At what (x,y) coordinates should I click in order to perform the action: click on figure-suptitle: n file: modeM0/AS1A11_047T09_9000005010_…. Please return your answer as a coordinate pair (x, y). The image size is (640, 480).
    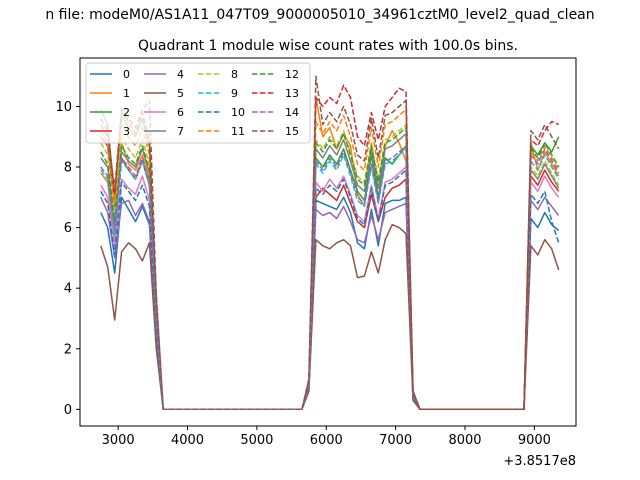
    Looking at the image, I should click on (319, 15).